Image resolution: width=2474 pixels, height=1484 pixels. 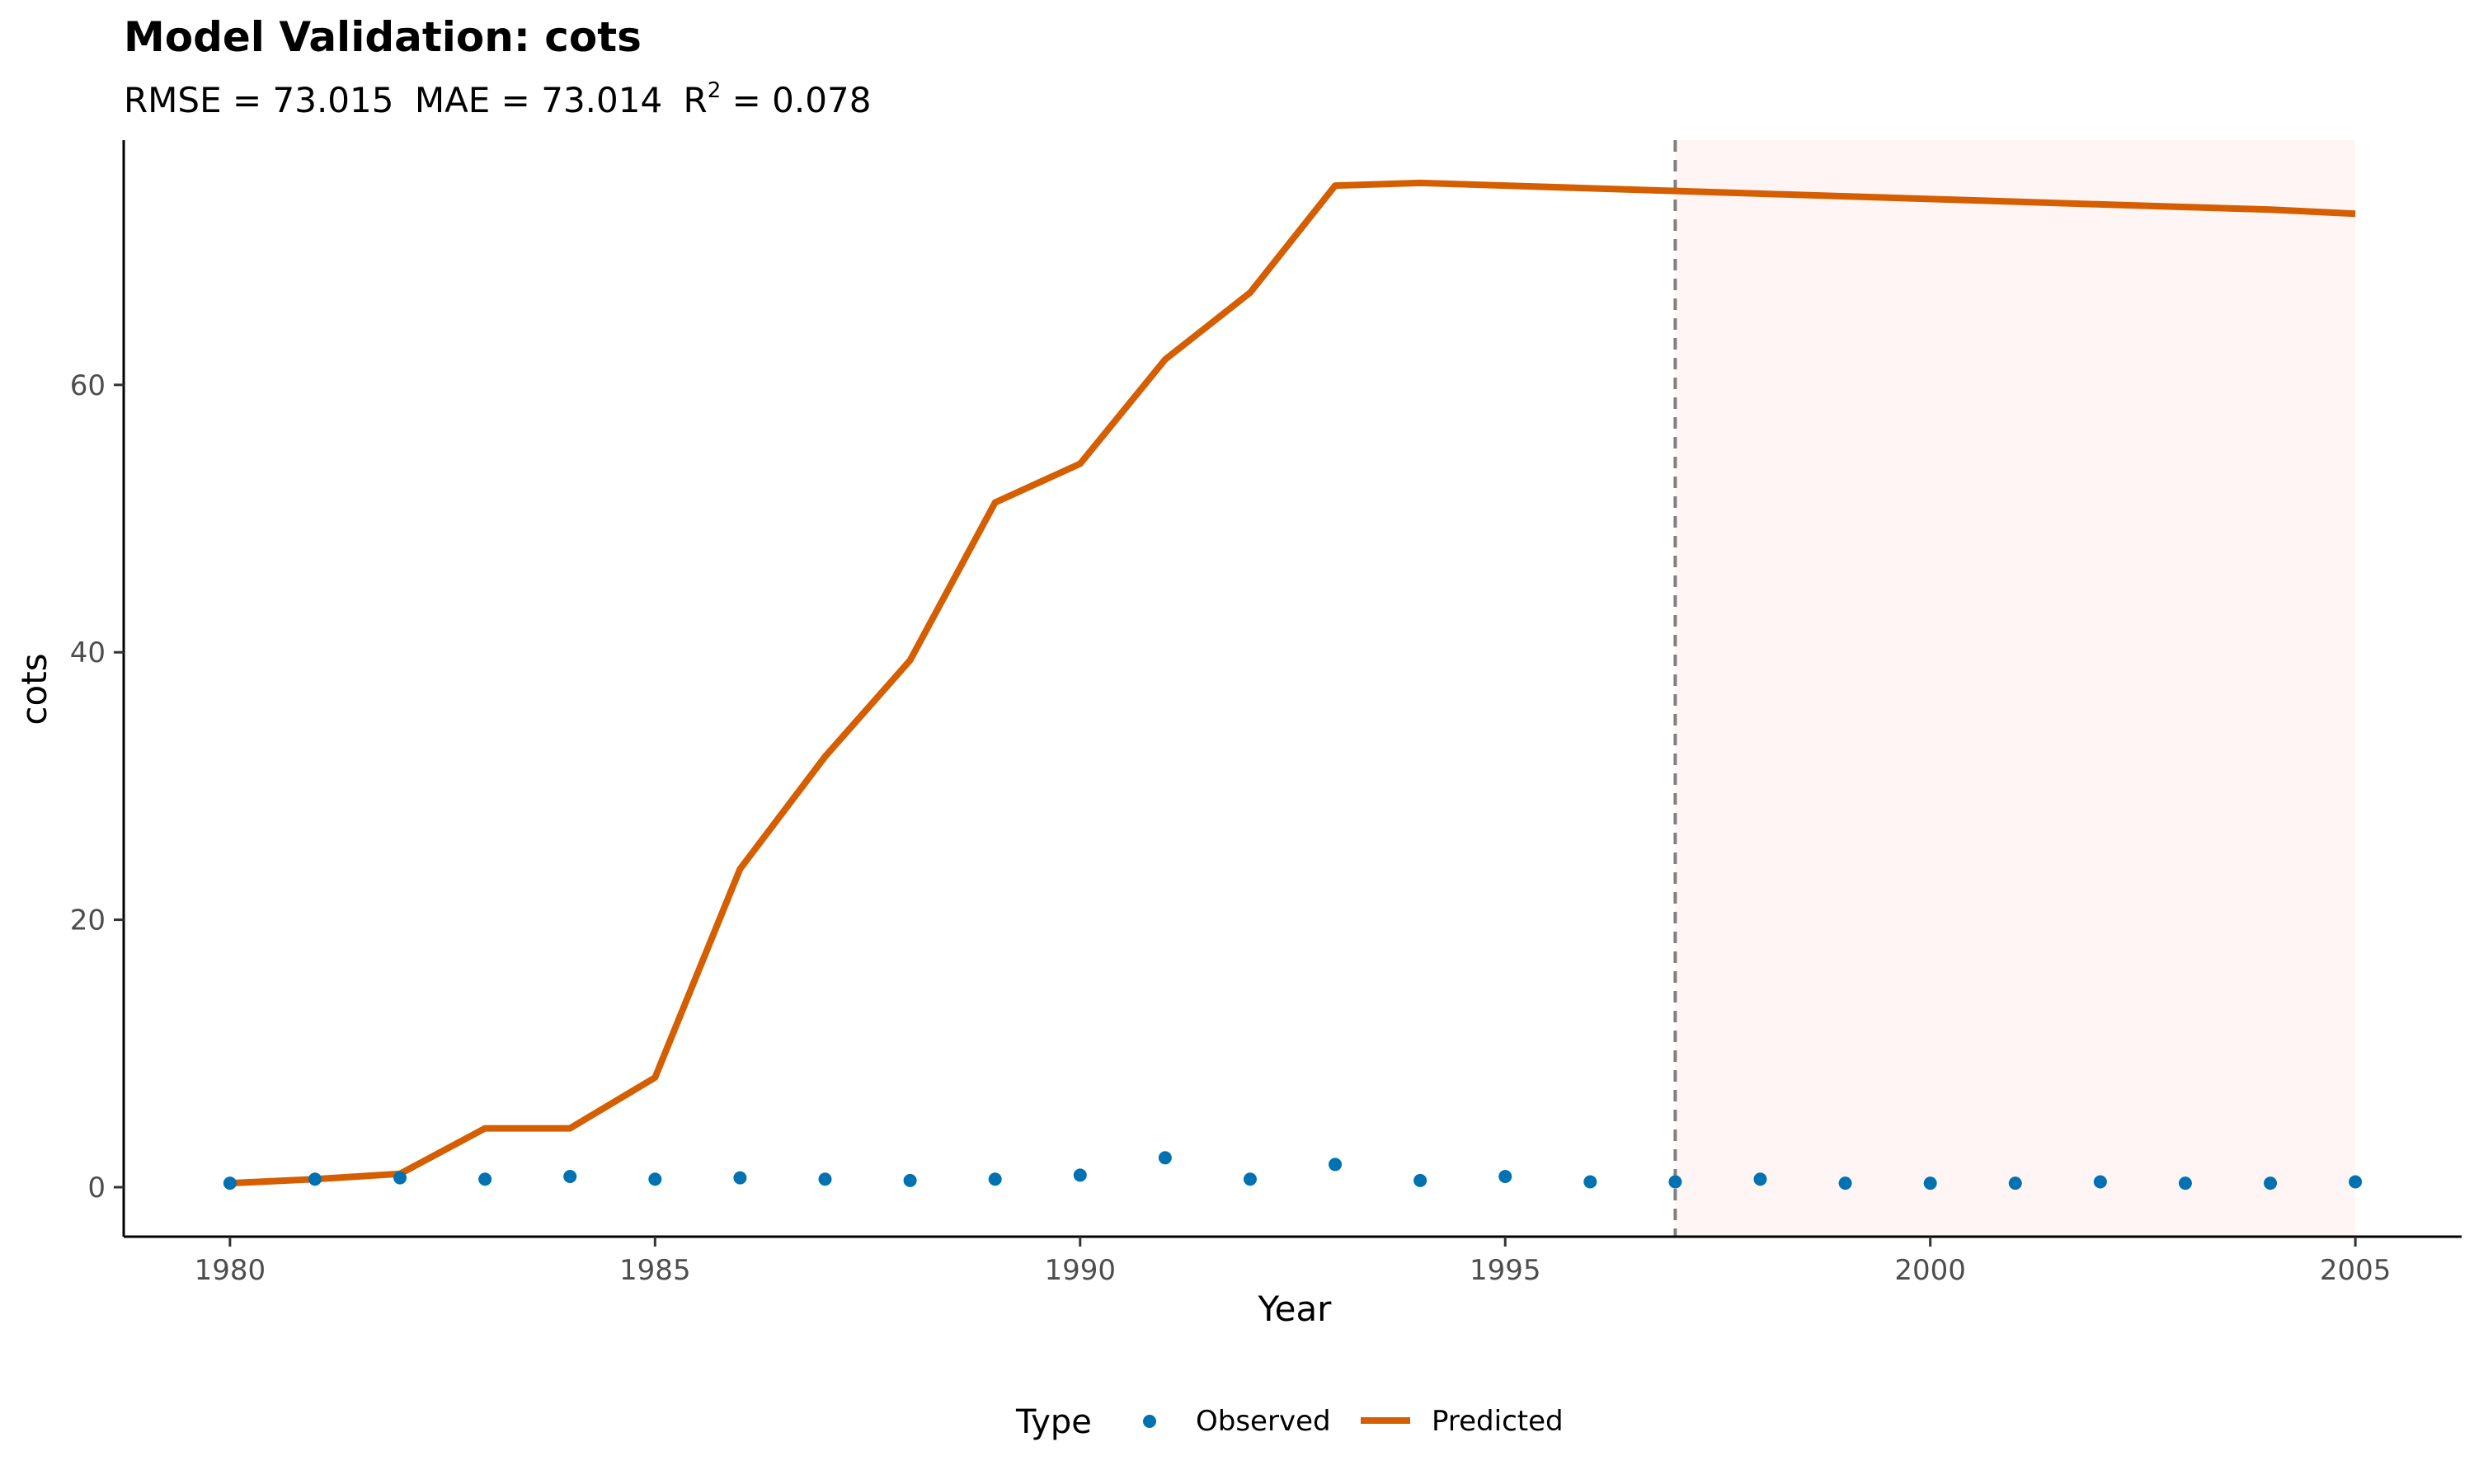 I want to click on y-tick-label: 20, so click(x=88, y=920).